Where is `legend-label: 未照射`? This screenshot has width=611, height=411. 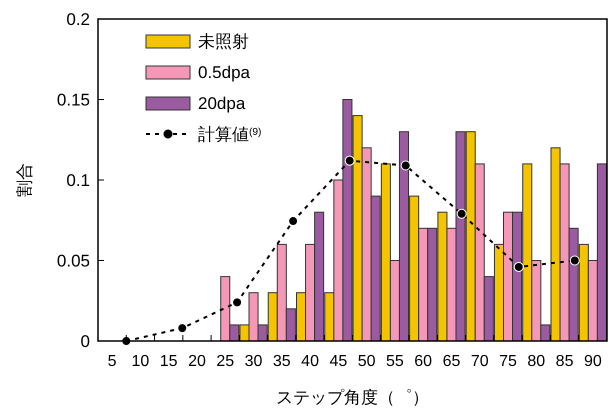
legend-label: 未照射 is located at coordinates (223, 41).